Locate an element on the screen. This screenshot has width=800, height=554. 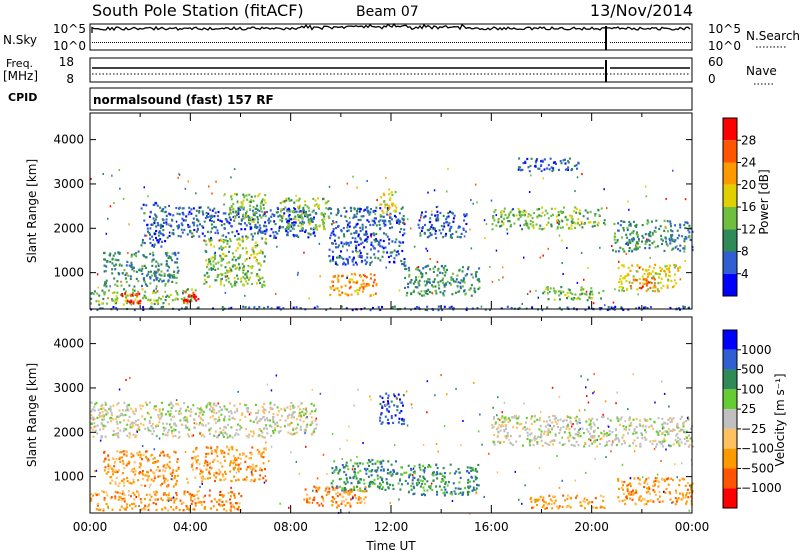
cpid-value: normalsound (fast) 157 RF is located at coordinates (183, 100).